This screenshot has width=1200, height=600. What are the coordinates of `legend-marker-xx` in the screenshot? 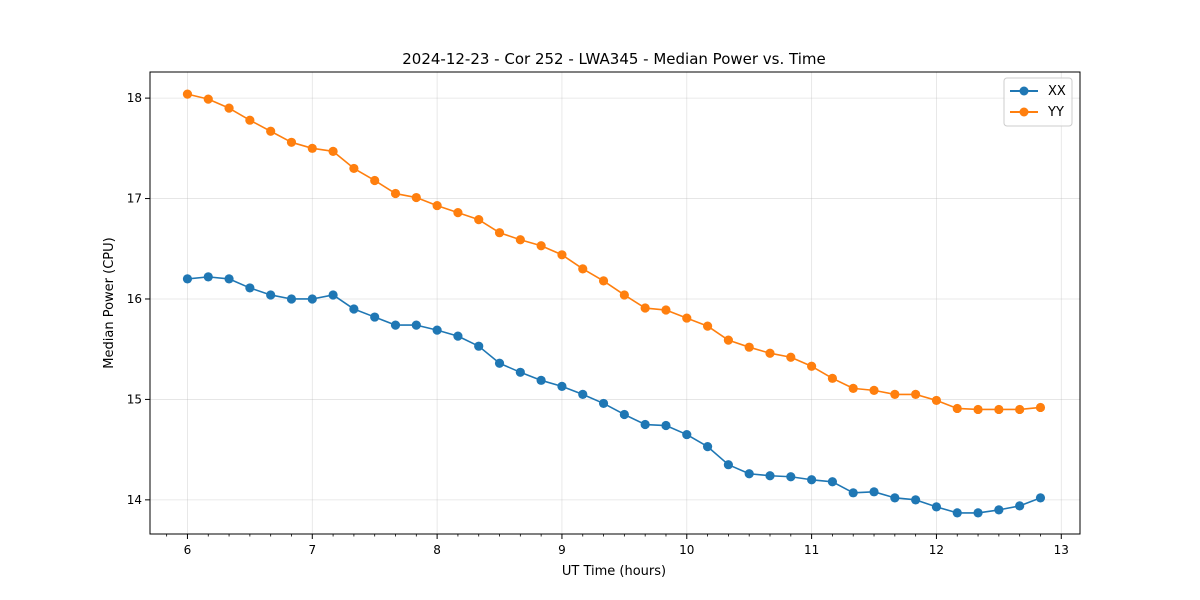 It's located at (1024, 91).